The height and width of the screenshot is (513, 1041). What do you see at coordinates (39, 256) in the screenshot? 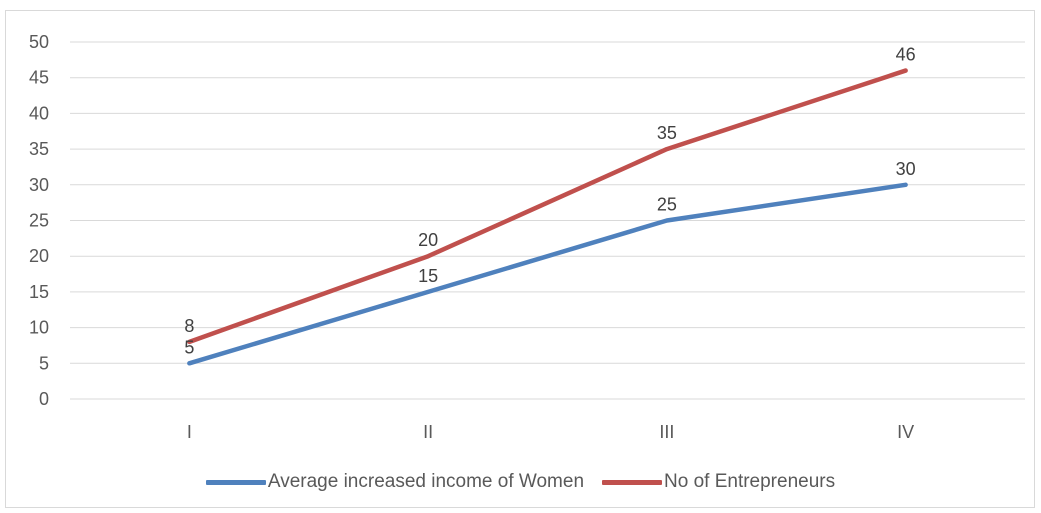
I see `y-tick-label: 20` at bounding box center [39, 256].